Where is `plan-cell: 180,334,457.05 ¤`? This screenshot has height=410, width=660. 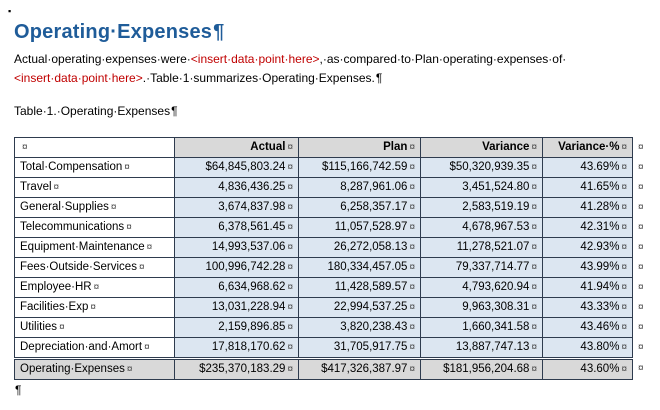 plan-cell: 180,334,457.05 ¤ is located at coordinates (359, 267).